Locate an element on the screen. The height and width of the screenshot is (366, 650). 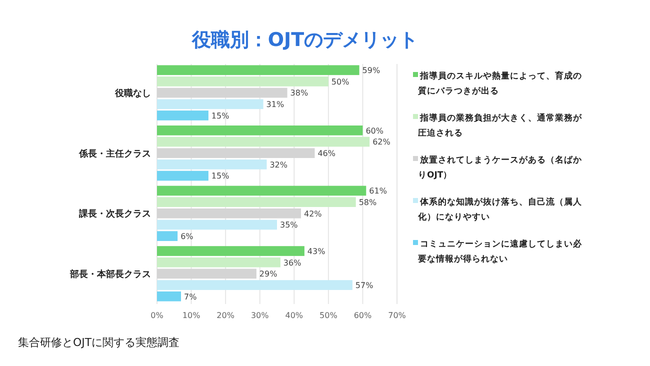
data-label: 36% is located at coordinates (292, 263).